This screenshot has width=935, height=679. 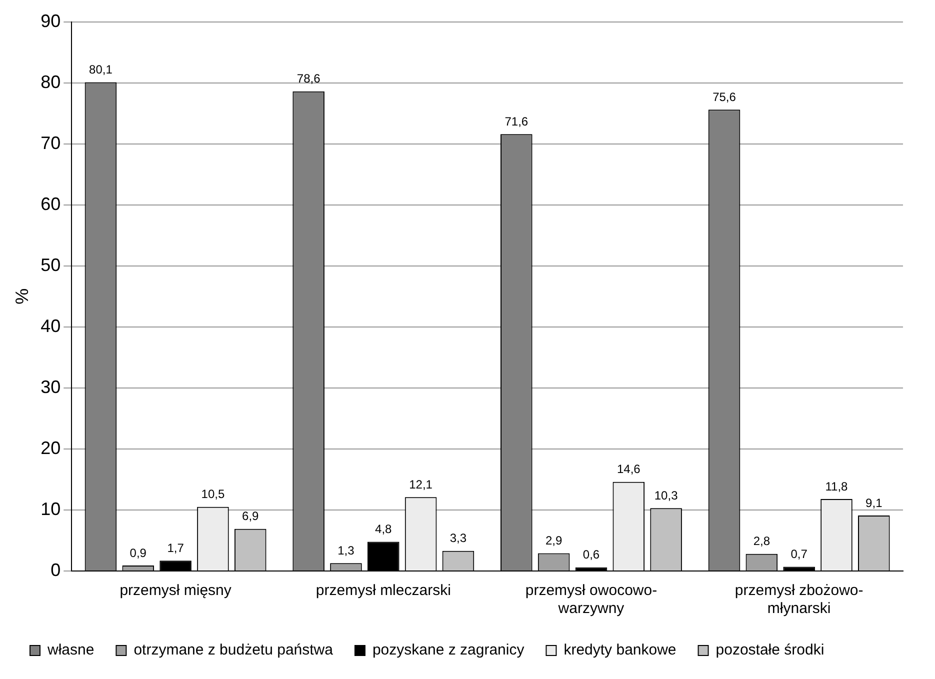 What do you see at coordinates (50, 142) in the screenshot?
I see `y-tick-label: 70` at bounding box center [50, 142].